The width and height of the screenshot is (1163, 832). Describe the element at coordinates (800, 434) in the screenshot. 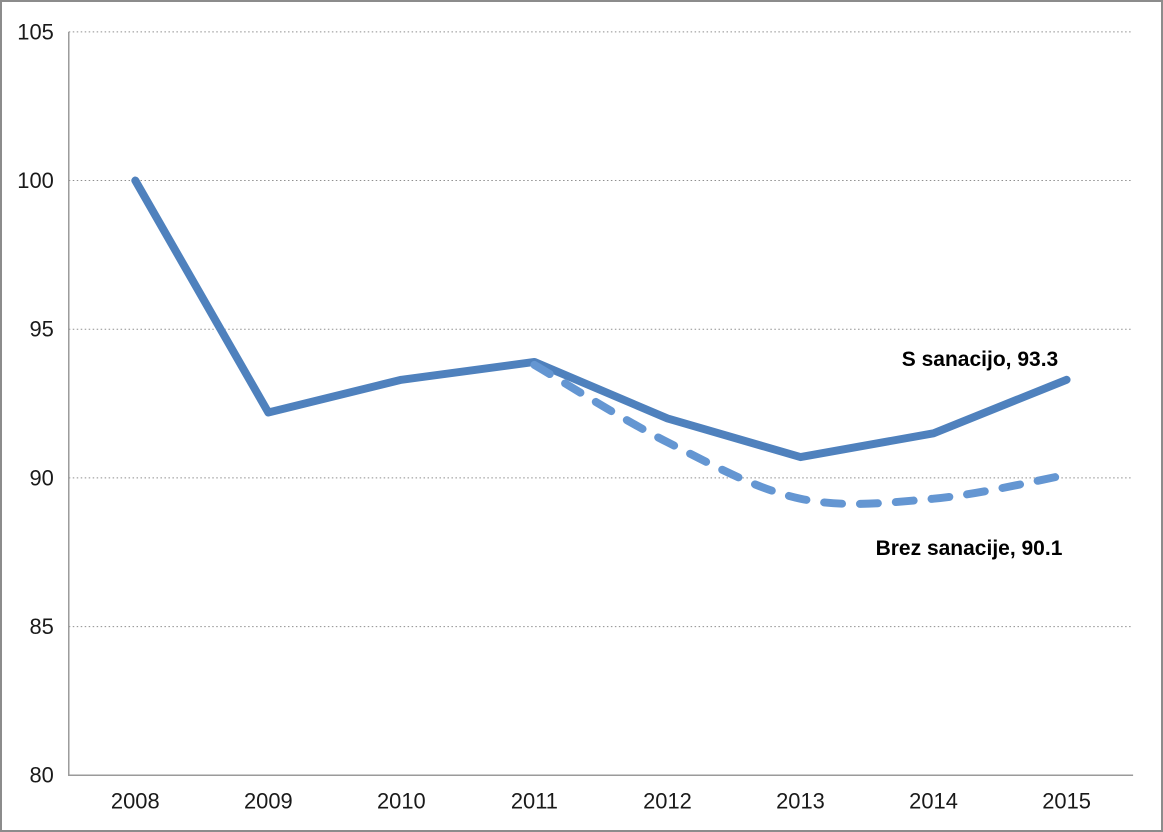

I see `series-line-brez-sanacije` at that location.